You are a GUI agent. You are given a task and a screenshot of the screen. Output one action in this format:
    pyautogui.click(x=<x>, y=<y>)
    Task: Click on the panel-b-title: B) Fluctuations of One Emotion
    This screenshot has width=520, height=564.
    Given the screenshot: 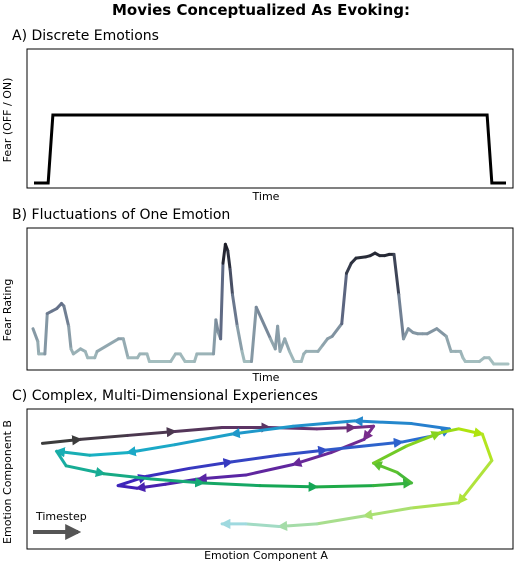 What is the action you would take?
    pyautogui.click(x=121, y=215)
    